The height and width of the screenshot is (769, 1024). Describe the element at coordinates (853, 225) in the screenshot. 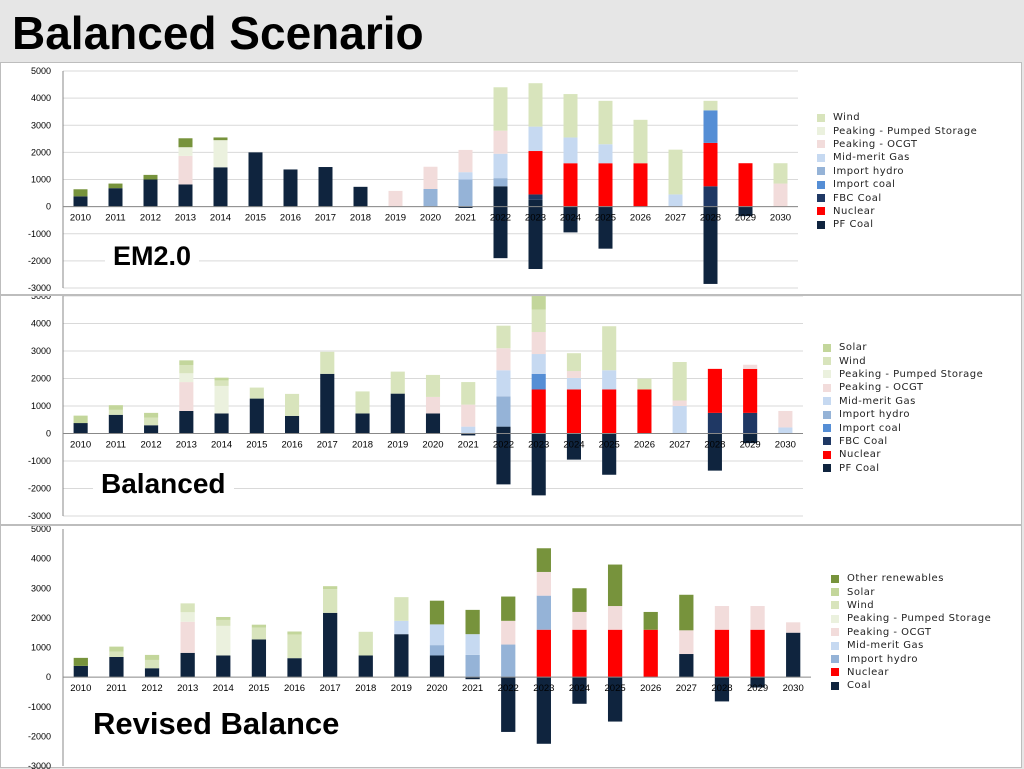

I see `legend-label: PF Coal` at that location.